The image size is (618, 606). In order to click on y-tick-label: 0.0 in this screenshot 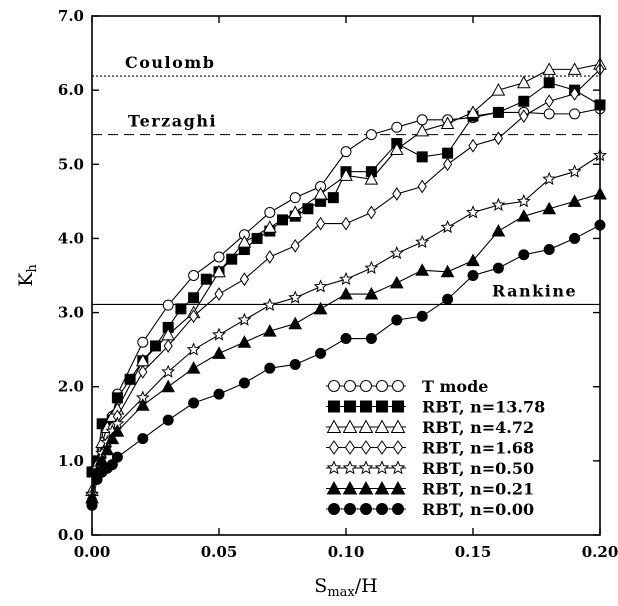, I will do `click(71, 535)`.